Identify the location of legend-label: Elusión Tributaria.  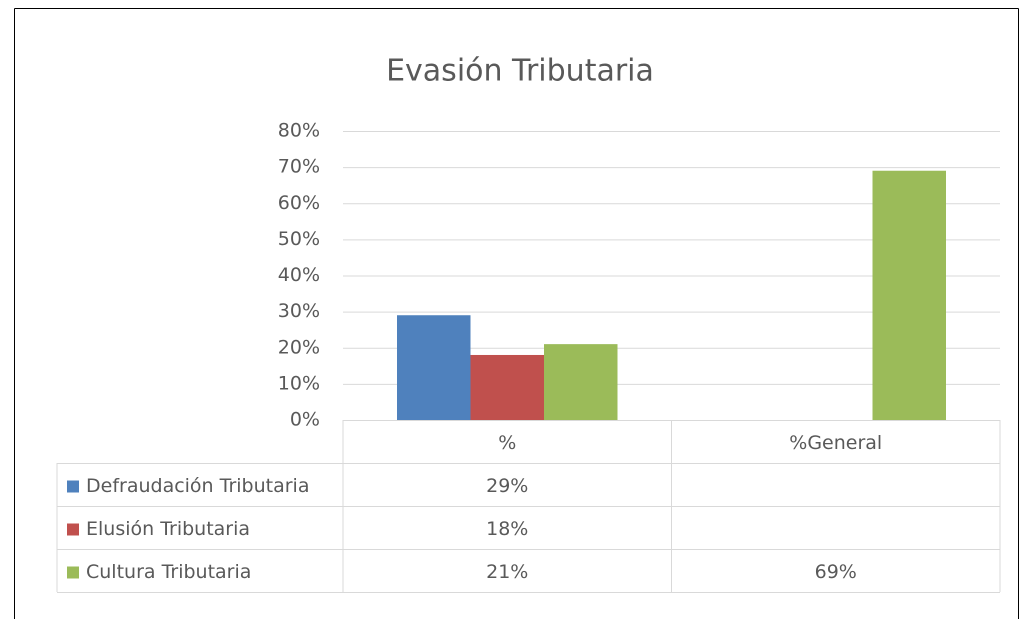
(168, 529).